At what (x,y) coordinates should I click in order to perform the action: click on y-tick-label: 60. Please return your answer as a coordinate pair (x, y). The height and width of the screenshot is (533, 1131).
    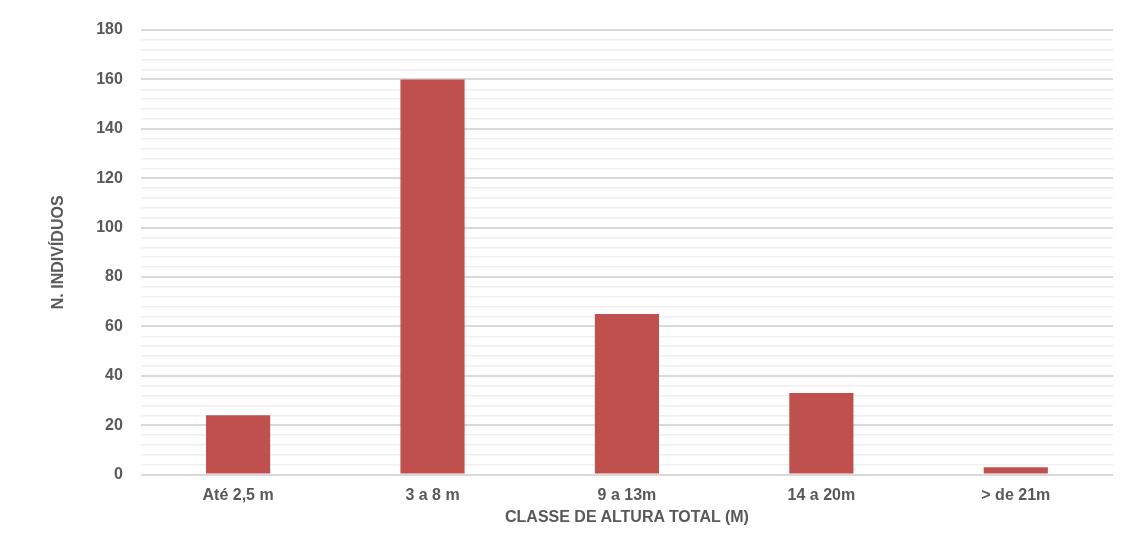
    Looking at the image, I should click on (114, 325).